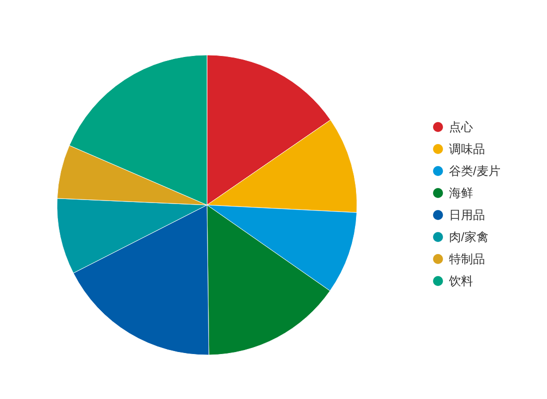 The height and width of the screenshot is (399, 547). Describe the element at coordinates (467, 149) in the screenshot. I see `legend-label: 调味品` at that location.